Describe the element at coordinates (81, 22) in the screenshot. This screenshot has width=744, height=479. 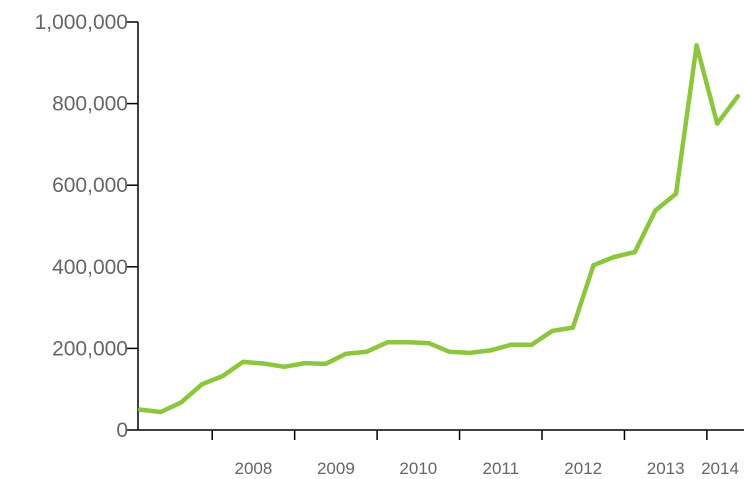
I see `y-tick-label: 1,000,000` at that location.